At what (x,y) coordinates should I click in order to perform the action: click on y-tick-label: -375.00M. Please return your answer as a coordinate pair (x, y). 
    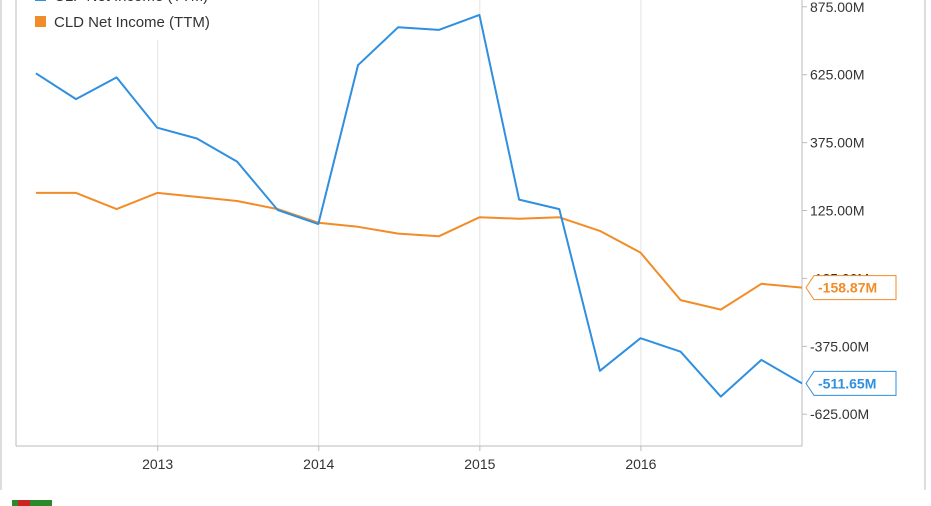
    Looking at the image, I should click on (839, 346).